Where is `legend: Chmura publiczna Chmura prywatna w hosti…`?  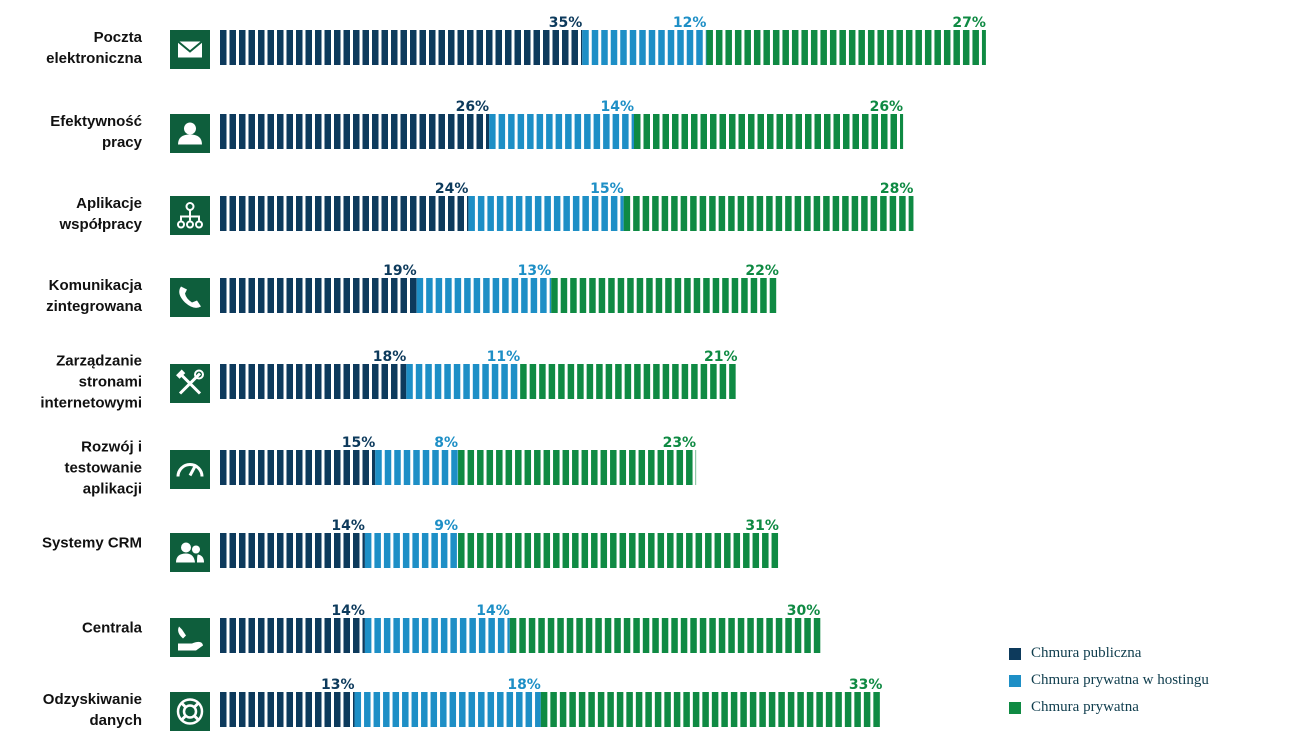
legend: Chmura publiczna Chmura prywatna w hosti… is located at coordinates (1109, 680).